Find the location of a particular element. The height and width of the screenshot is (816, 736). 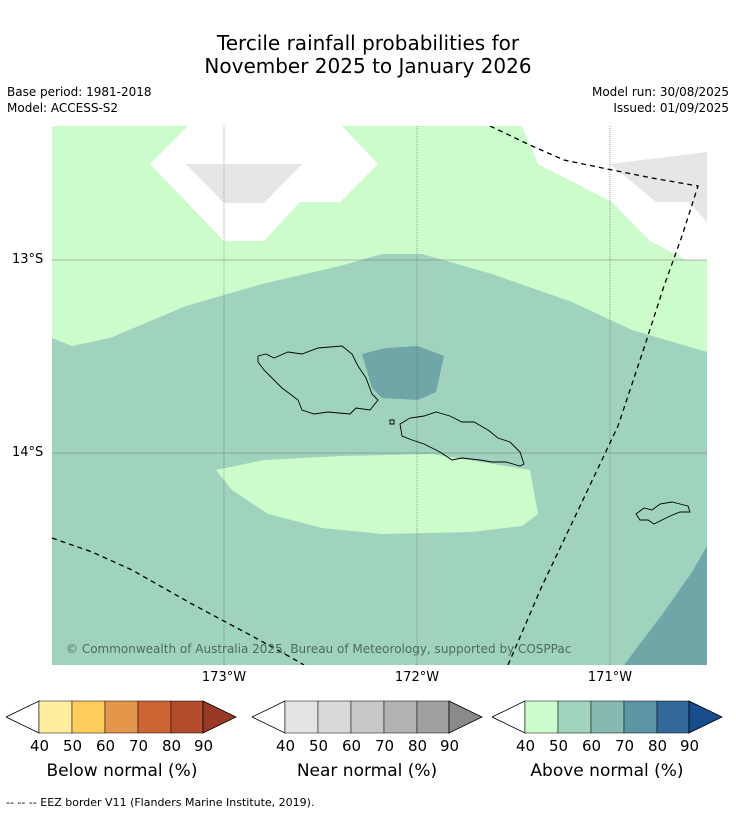

colorbar-below: 40 50 60 70 80 90 is located at coordinates (121, 727).